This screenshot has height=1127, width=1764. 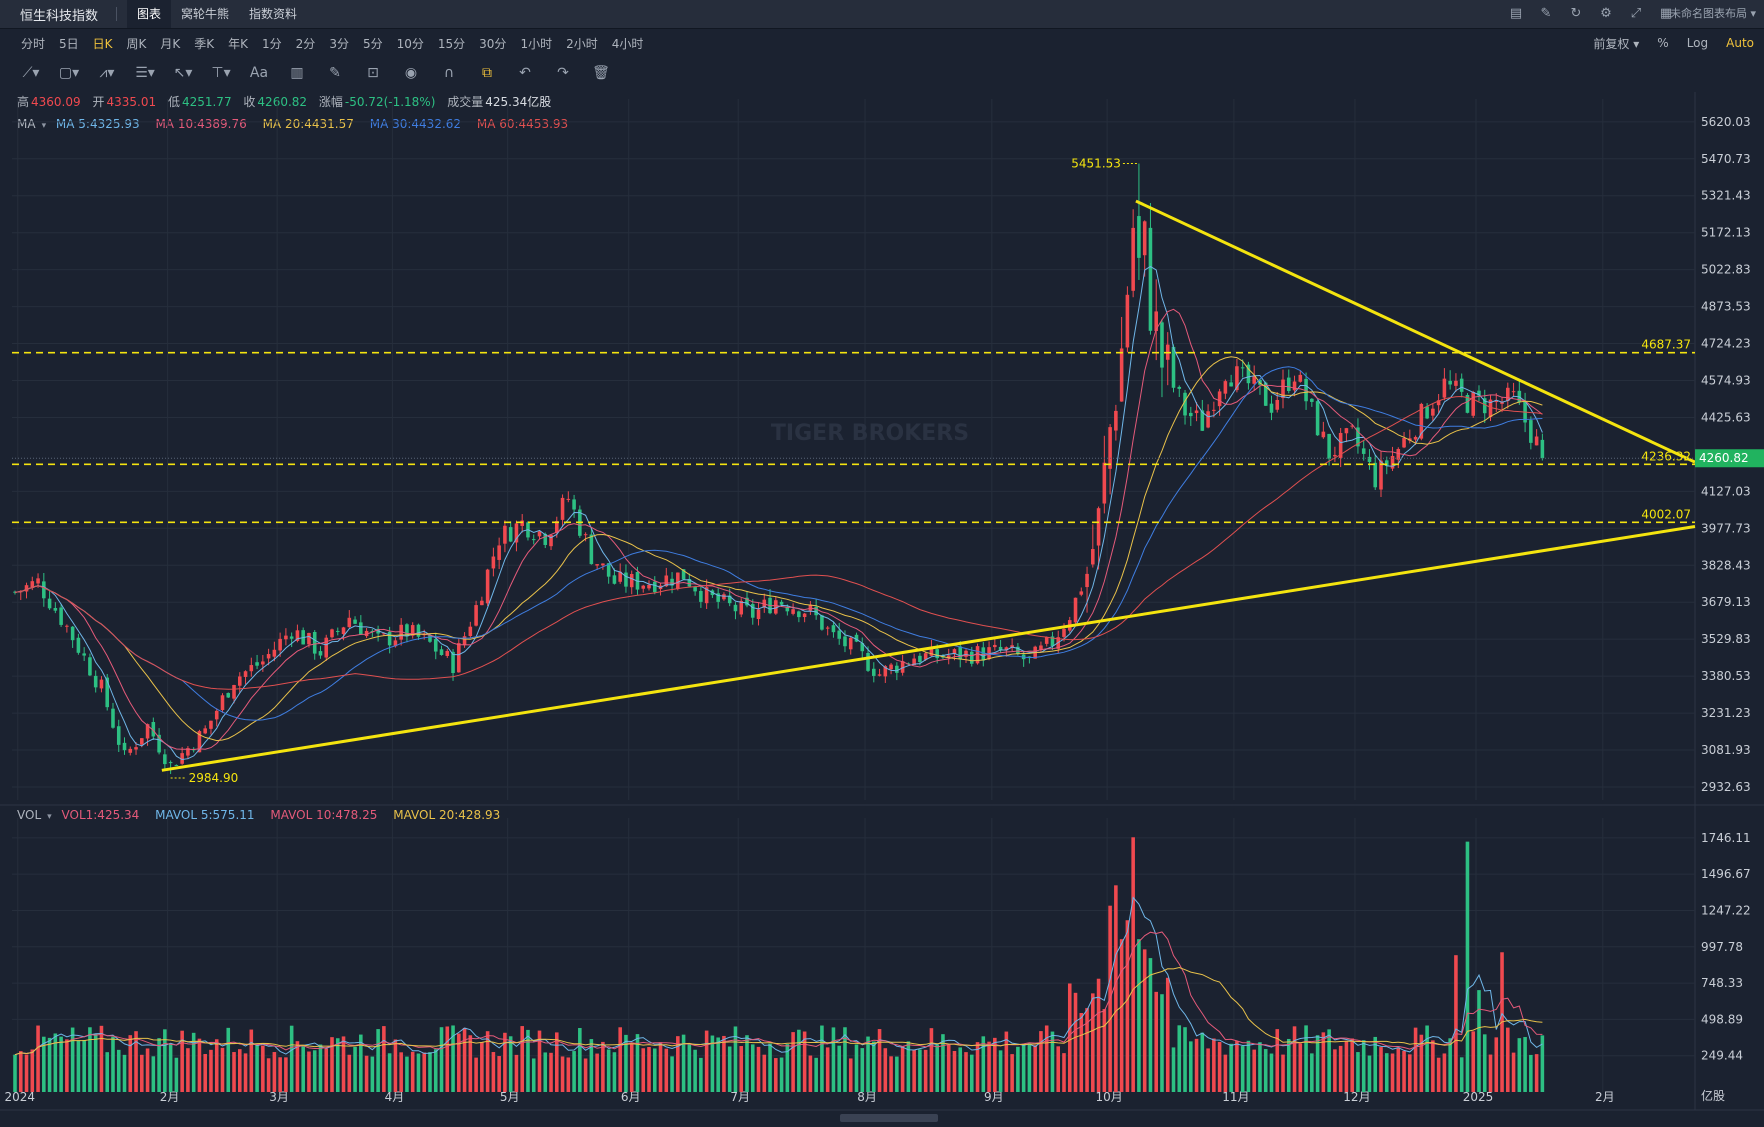 What do you see at coordinates (411, 73) in the screenshot?
I see `eye-icon: ◉` at bounding box center [411, 73].